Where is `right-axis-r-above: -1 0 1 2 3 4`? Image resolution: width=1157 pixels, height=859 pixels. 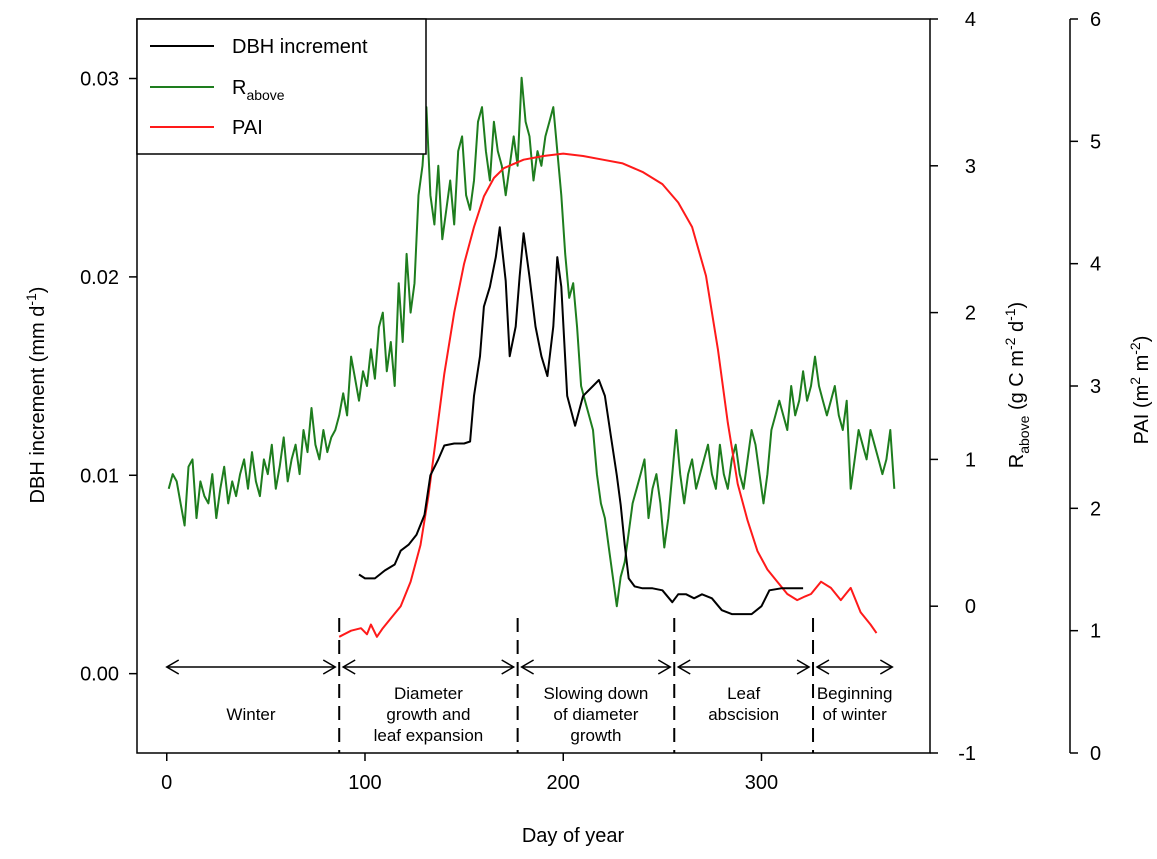 right-axis-r-above: -1 0 1 2 3 4 is located at coordinates (953, 387).